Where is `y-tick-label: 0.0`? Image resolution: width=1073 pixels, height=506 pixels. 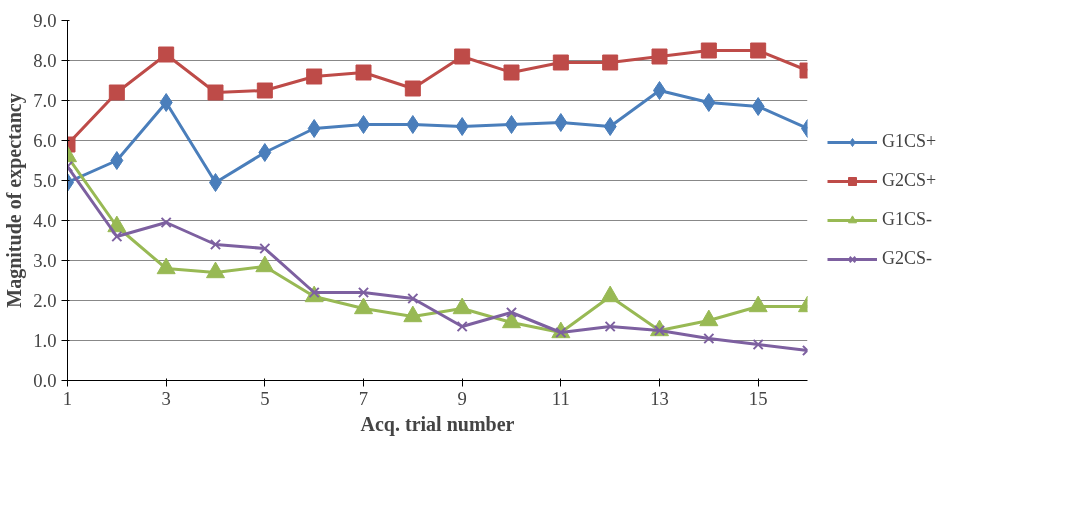 y-tick-label: 0.0 is located at coordinates (45, 380).